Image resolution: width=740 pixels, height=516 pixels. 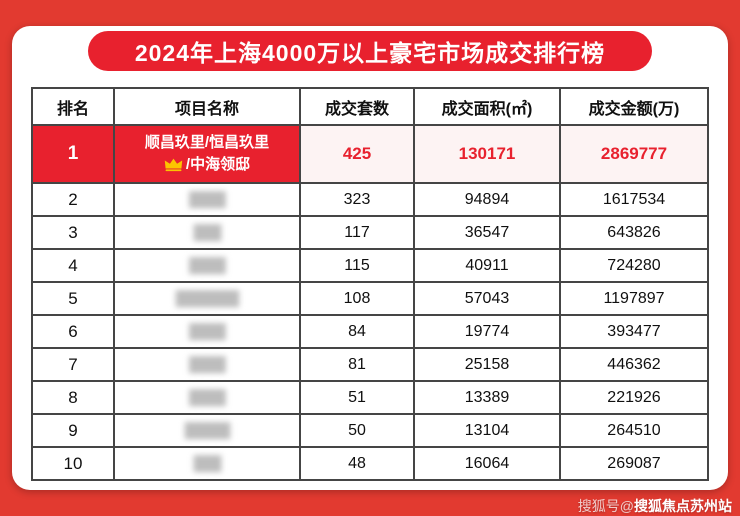 I want to click on table-row: 6 ████ 84 19774 393477, so click(x=370, y=331).